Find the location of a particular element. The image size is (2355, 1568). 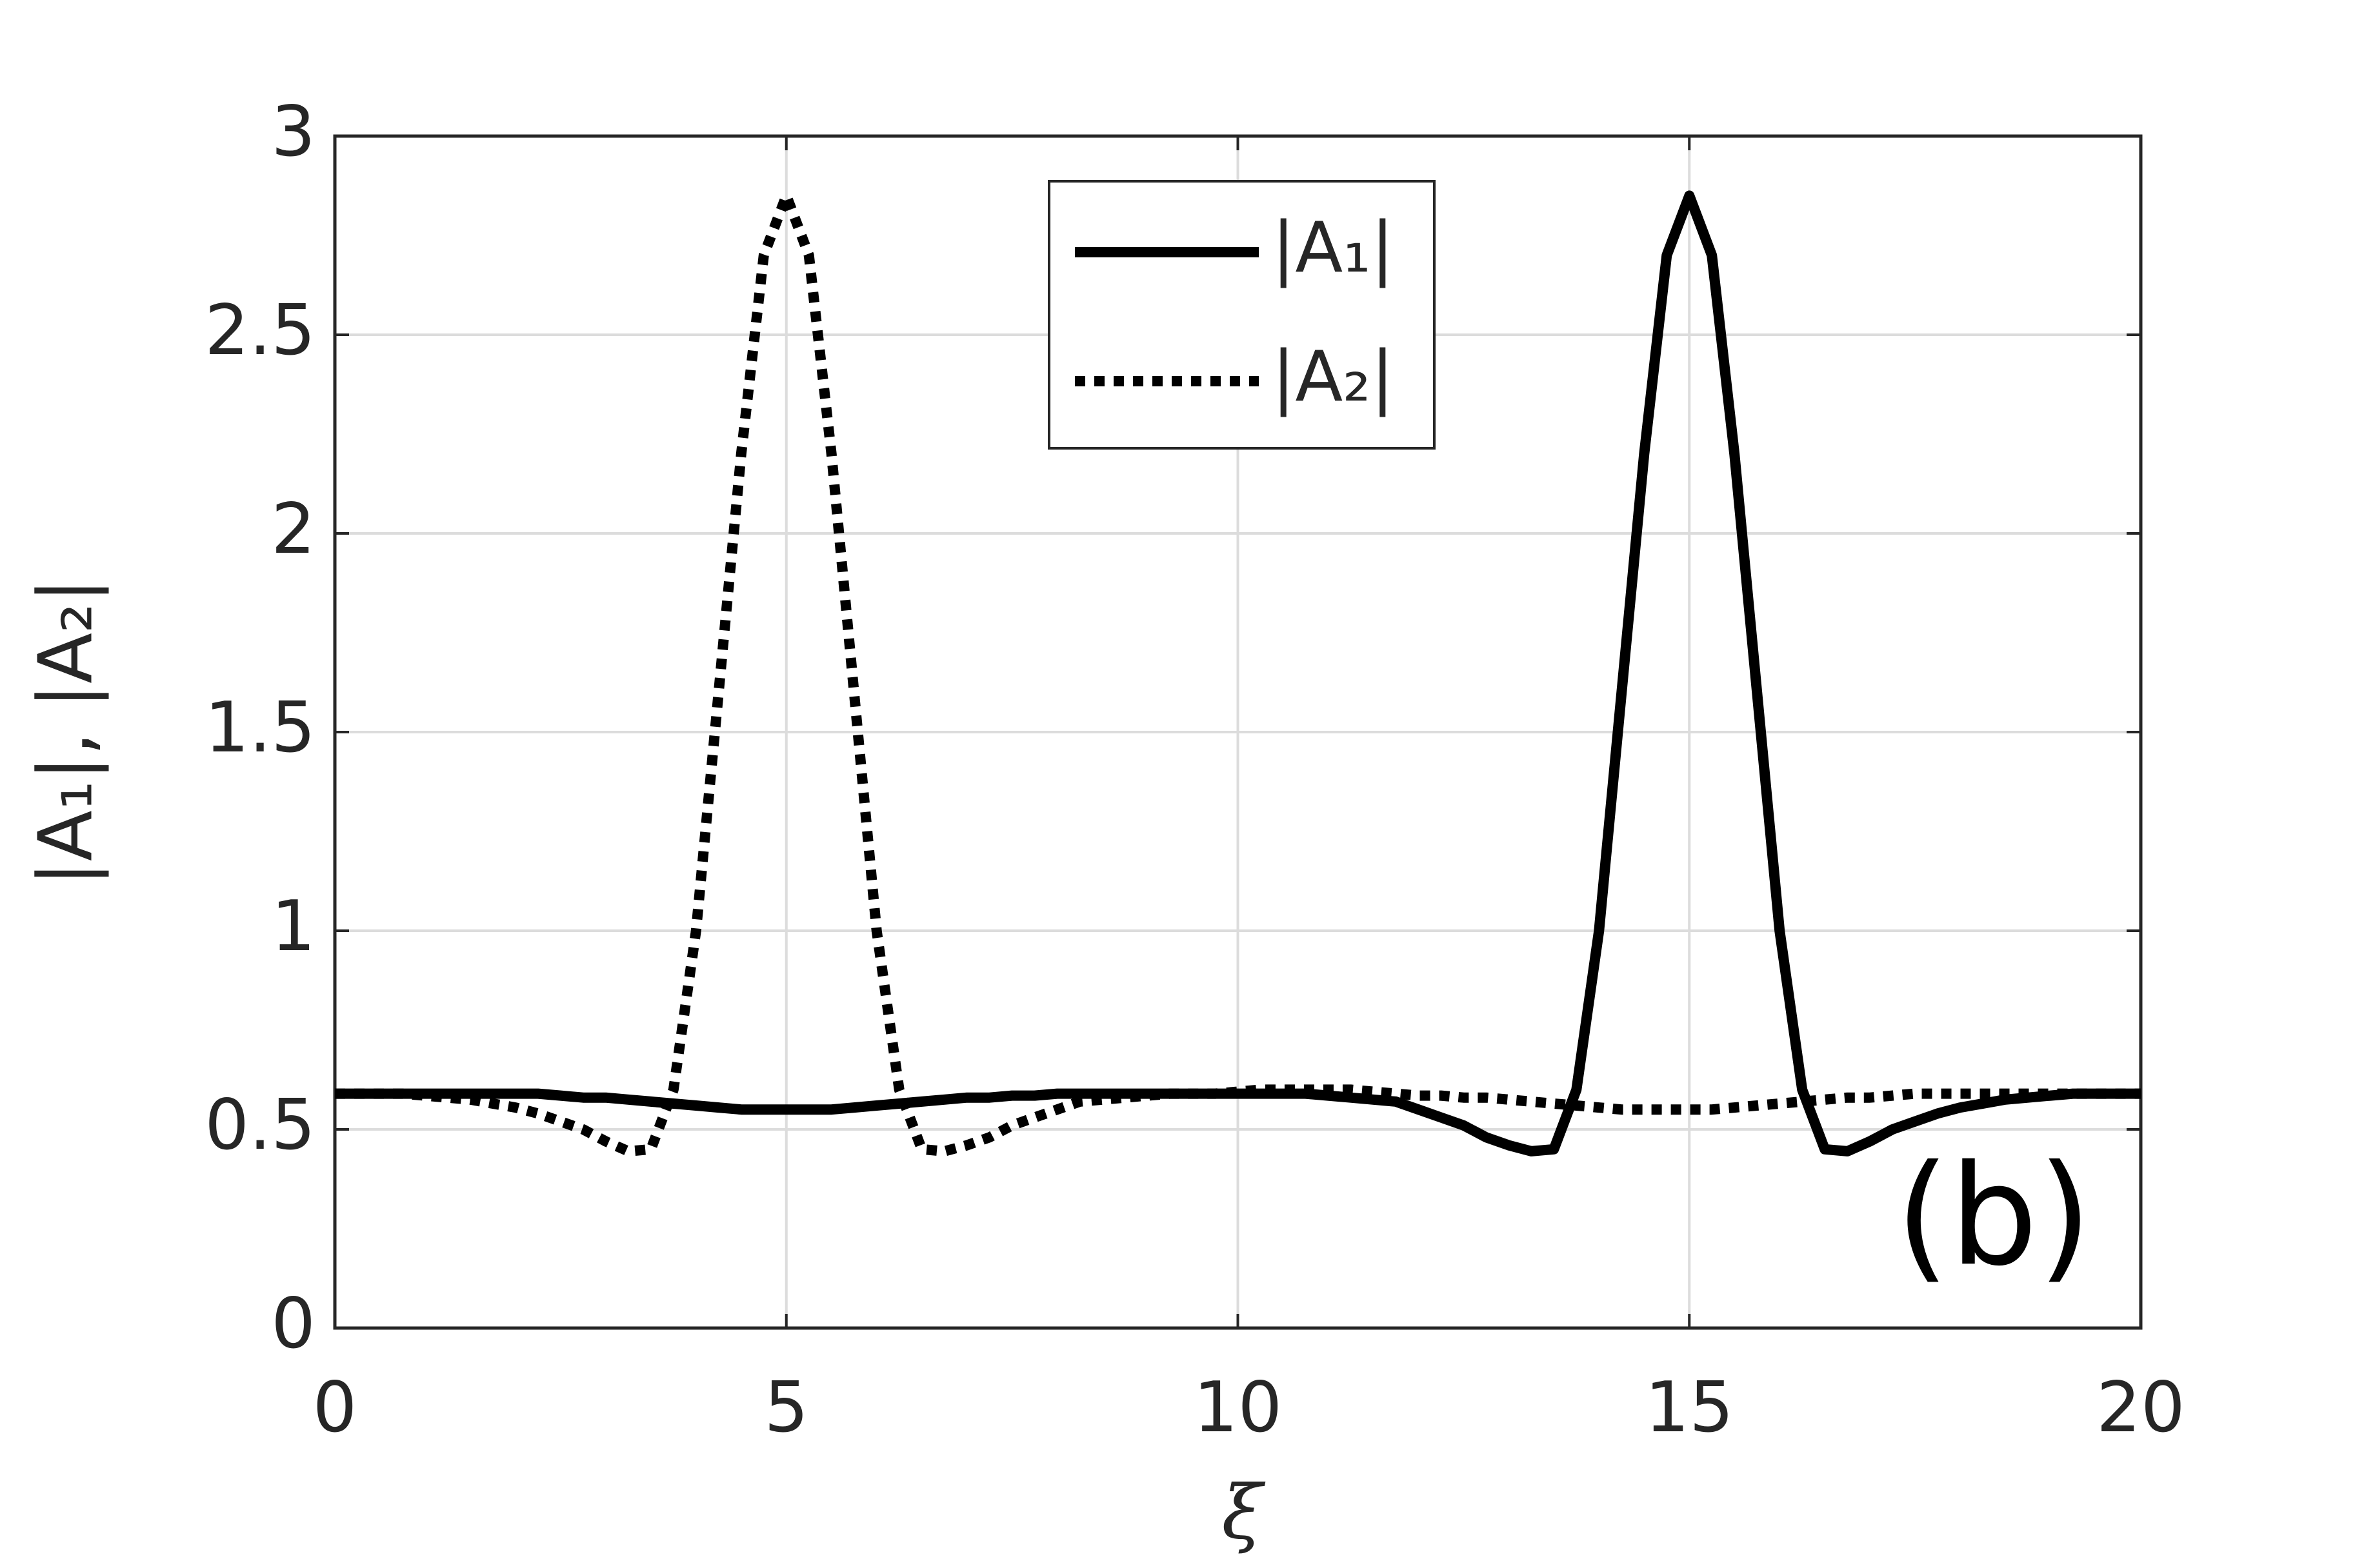

x-axis-label: ξ is located at coordinates (1243, 1513).